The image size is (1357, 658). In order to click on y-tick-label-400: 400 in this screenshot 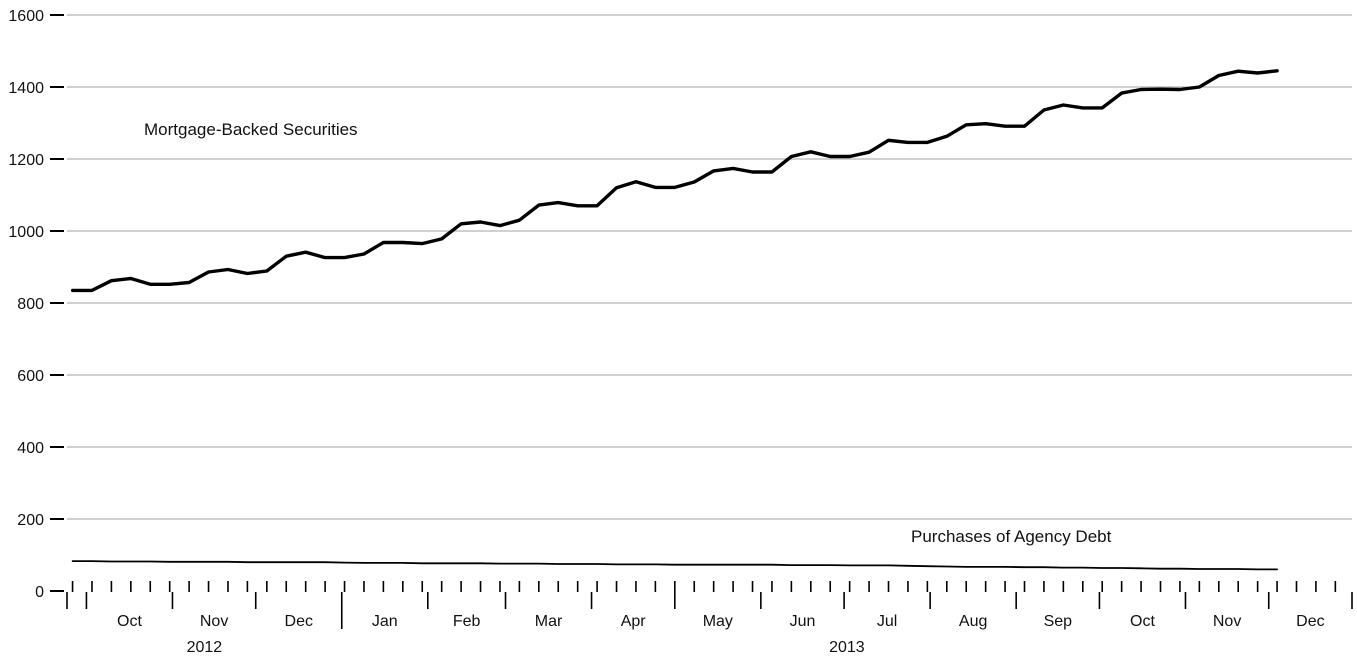, I will do `click(30, 448)`.